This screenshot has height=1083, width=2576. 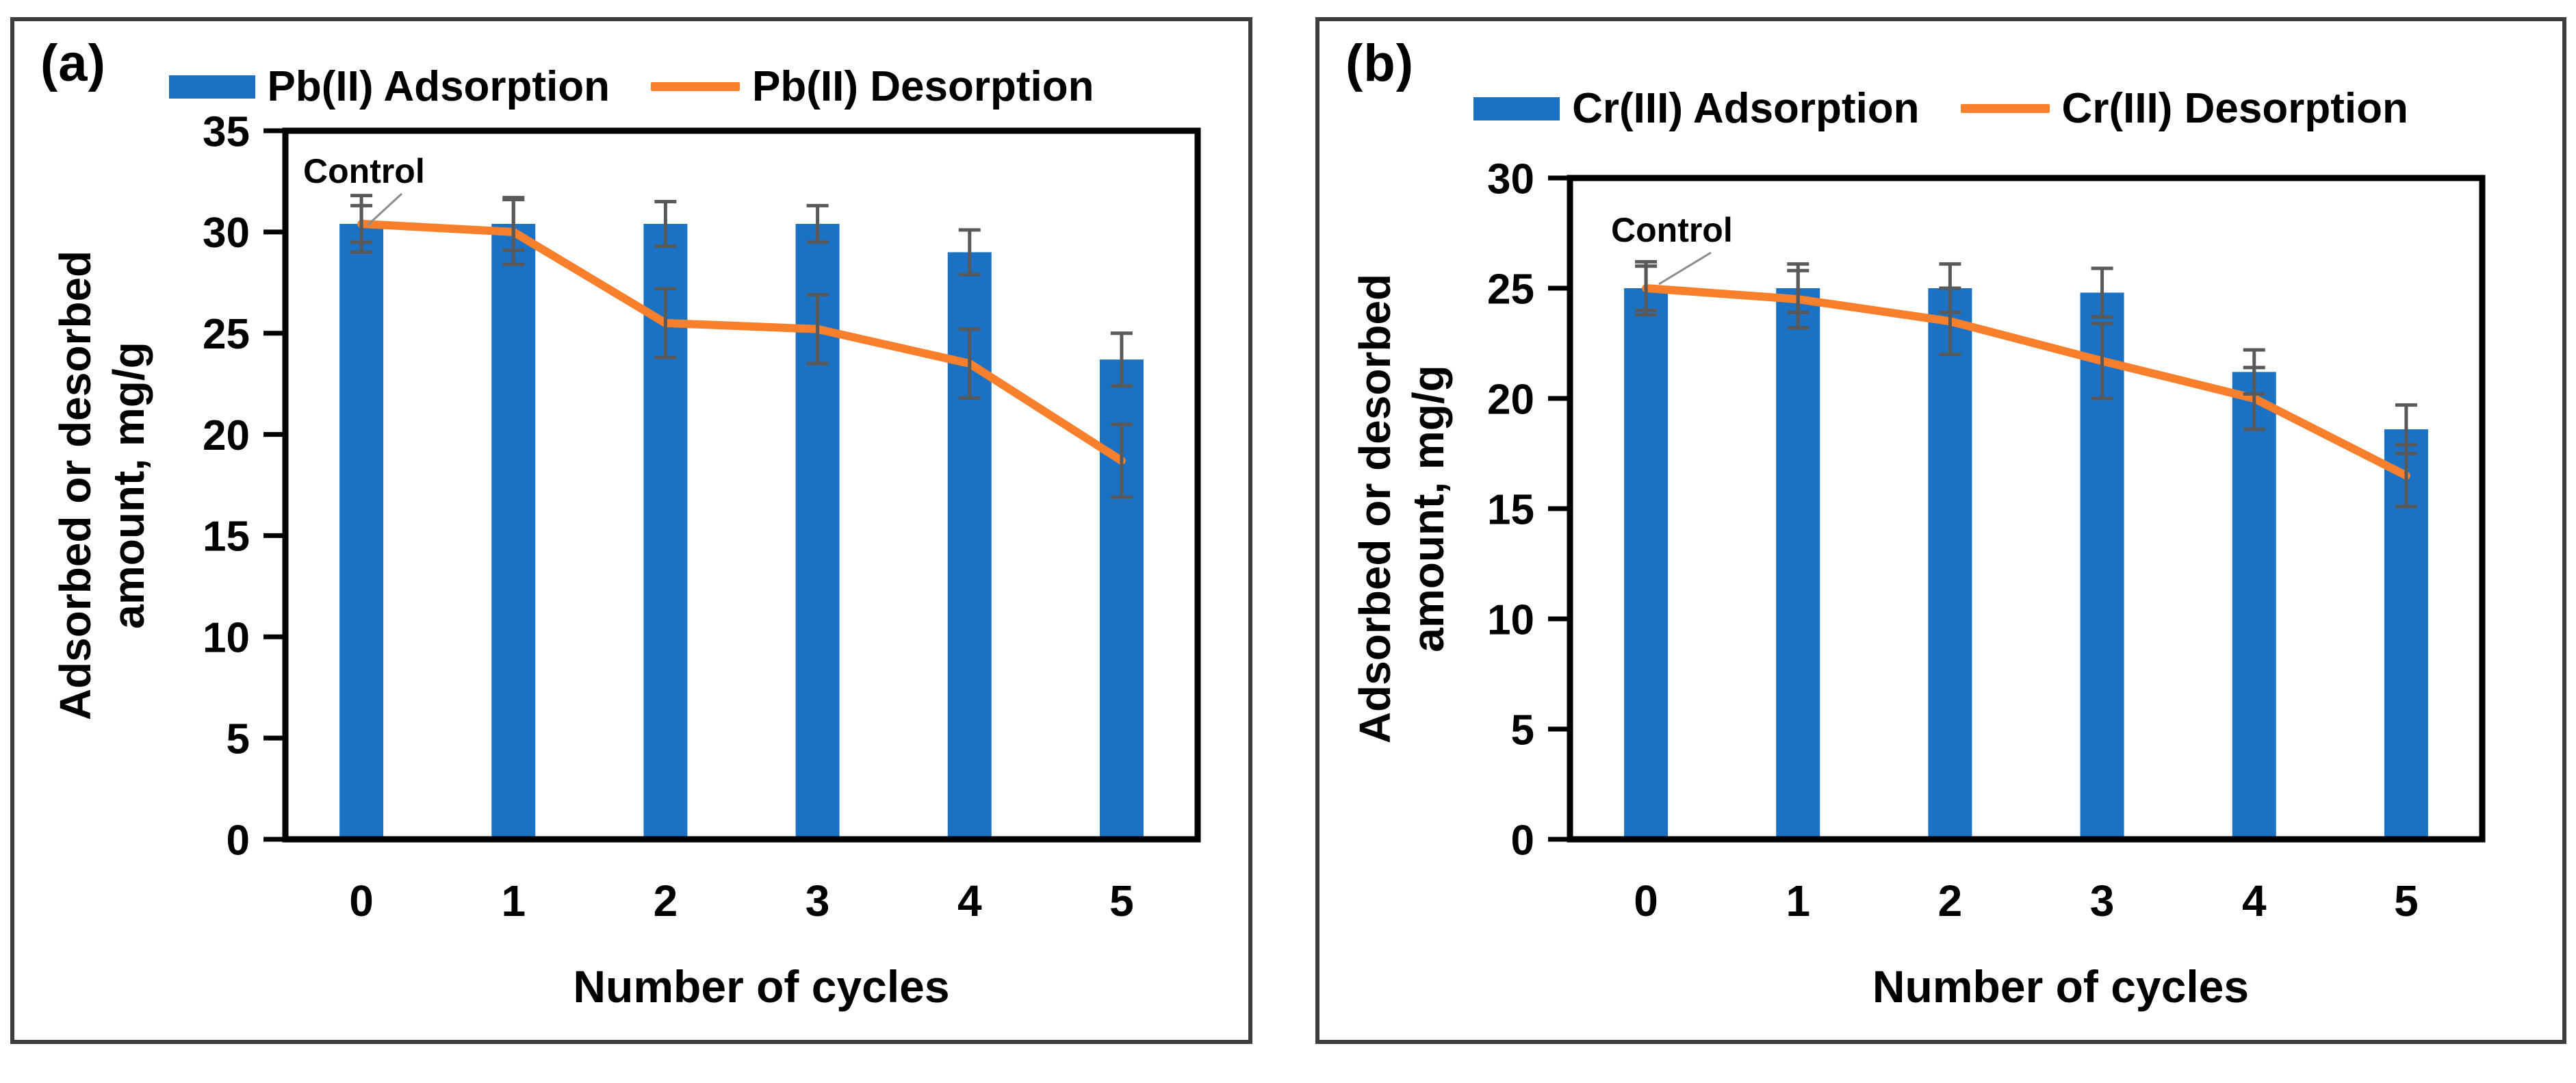 I want to click on legend-item-desorption: Pb(II) Desorption, so click(x=872, y=86).